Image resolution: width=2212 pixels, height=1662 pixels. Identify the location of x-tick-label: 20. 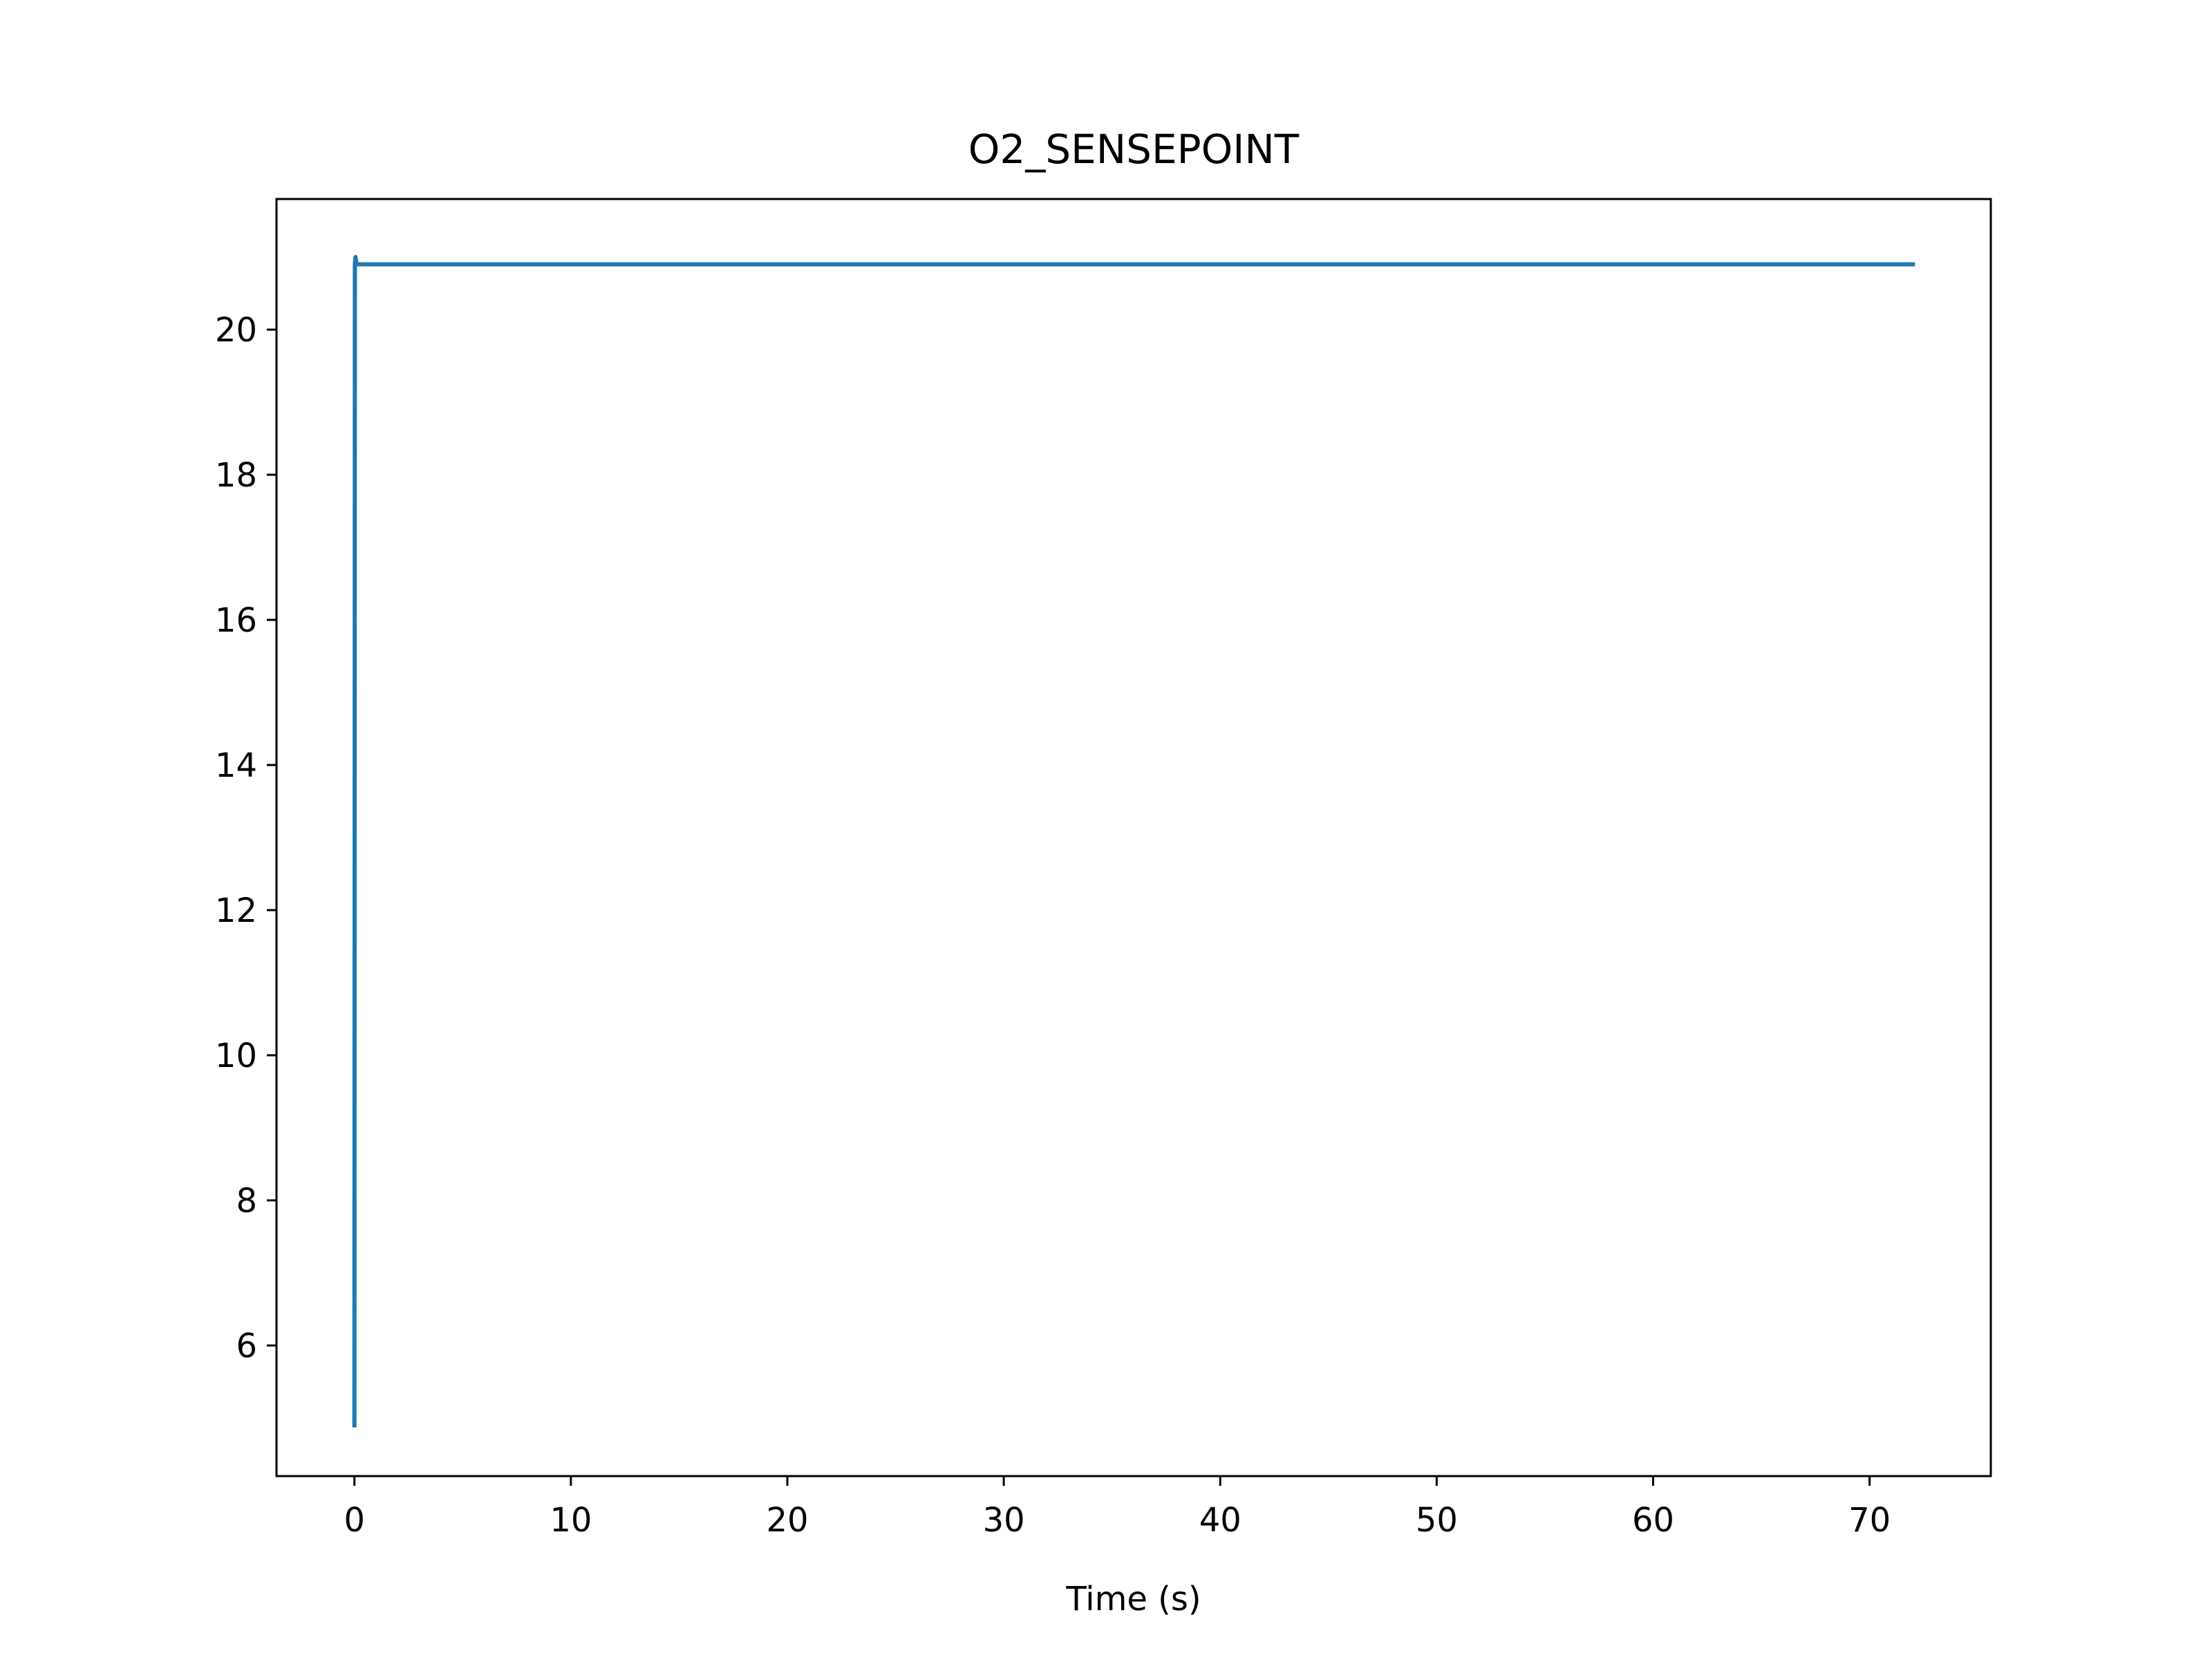
(787, 1520).